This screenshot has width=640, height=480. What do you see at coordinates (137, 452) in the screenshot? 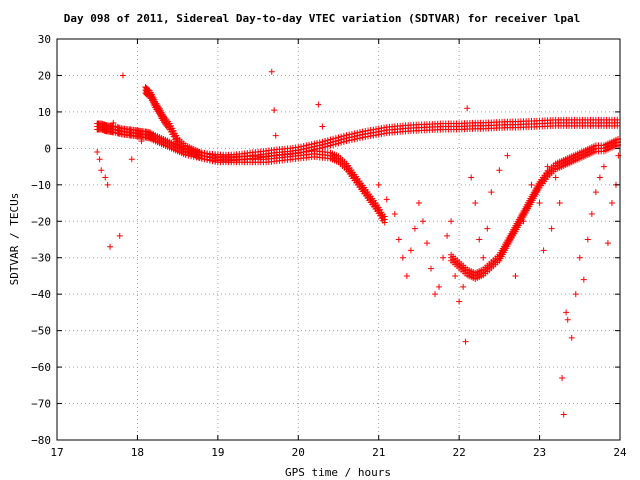
I see `x-tick-label: 18` at bounding box center [137, 452].